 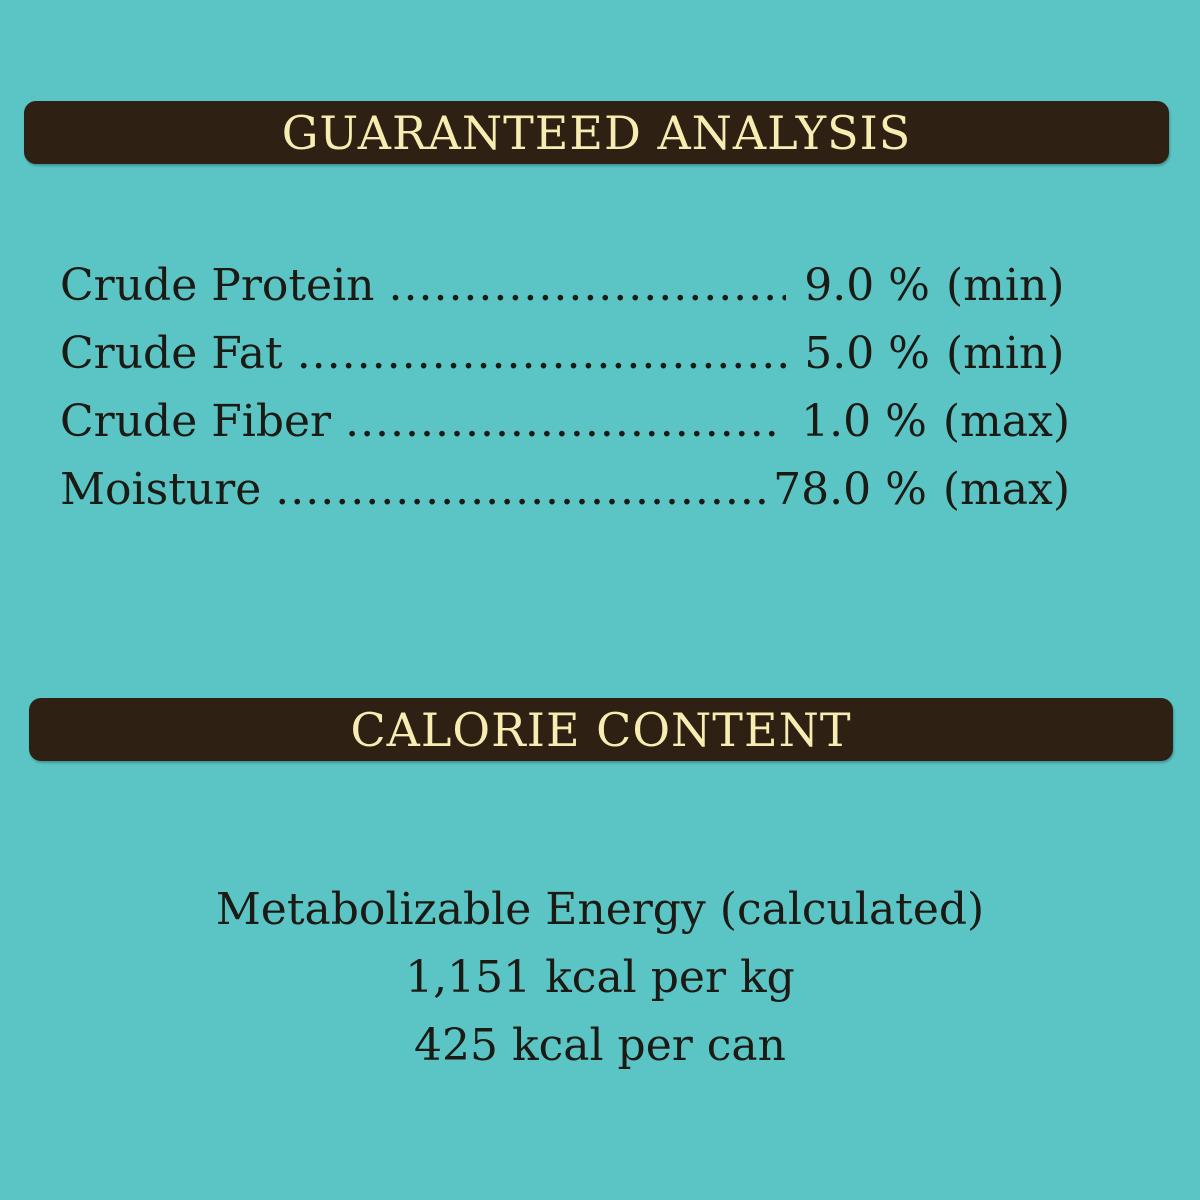 I want to click on analysis-value: 5.0 %, so click(x=867, y=353).